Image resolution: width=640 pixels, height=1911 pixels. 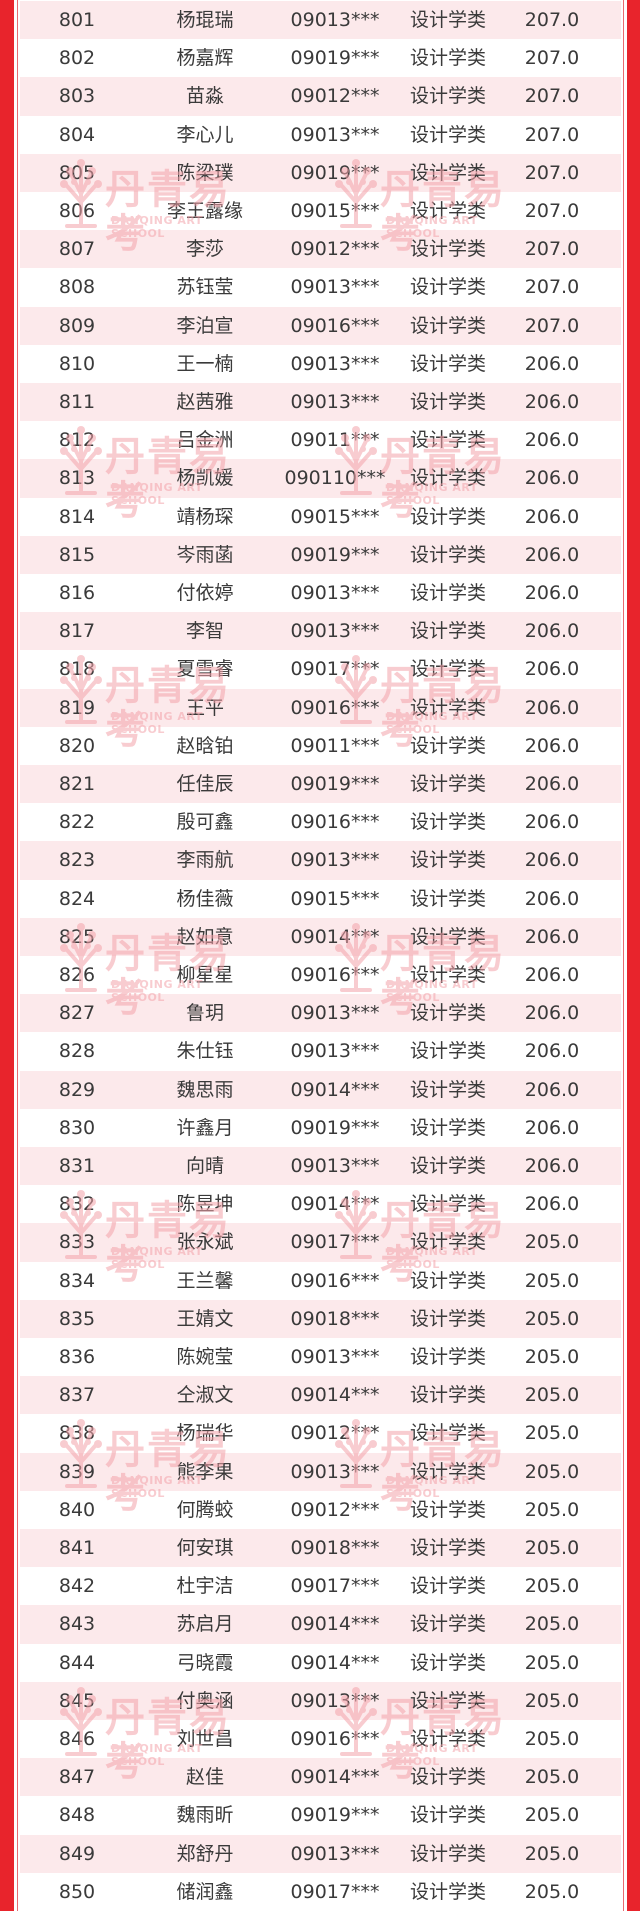 I want to click on table-row: 834 王兰馨 09016*** 设计学类 205.0, so click(x=320, y=1281).